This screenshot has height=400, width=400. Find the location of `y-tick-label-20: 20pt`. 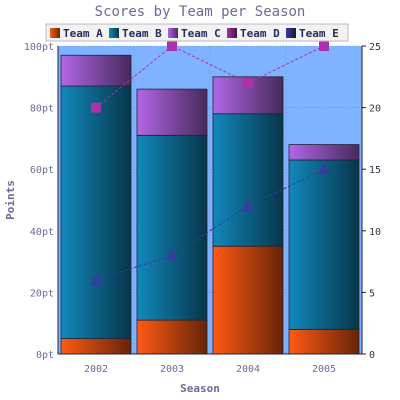

y-tick-label-20: 20pt is located at coordinates (42, 293).